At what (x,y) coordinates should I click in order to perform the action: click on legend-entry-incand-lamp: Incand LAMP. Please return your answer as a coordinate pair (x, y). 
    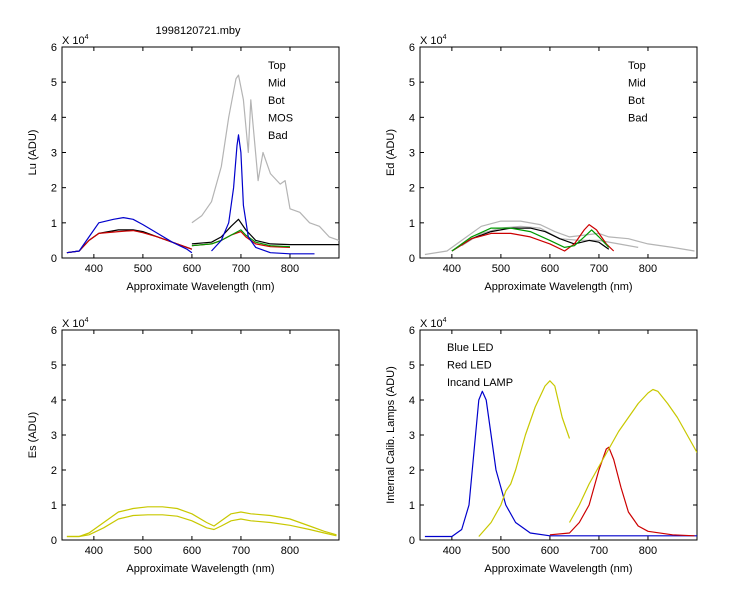
    Looking at the image, I should click on (480, 383).